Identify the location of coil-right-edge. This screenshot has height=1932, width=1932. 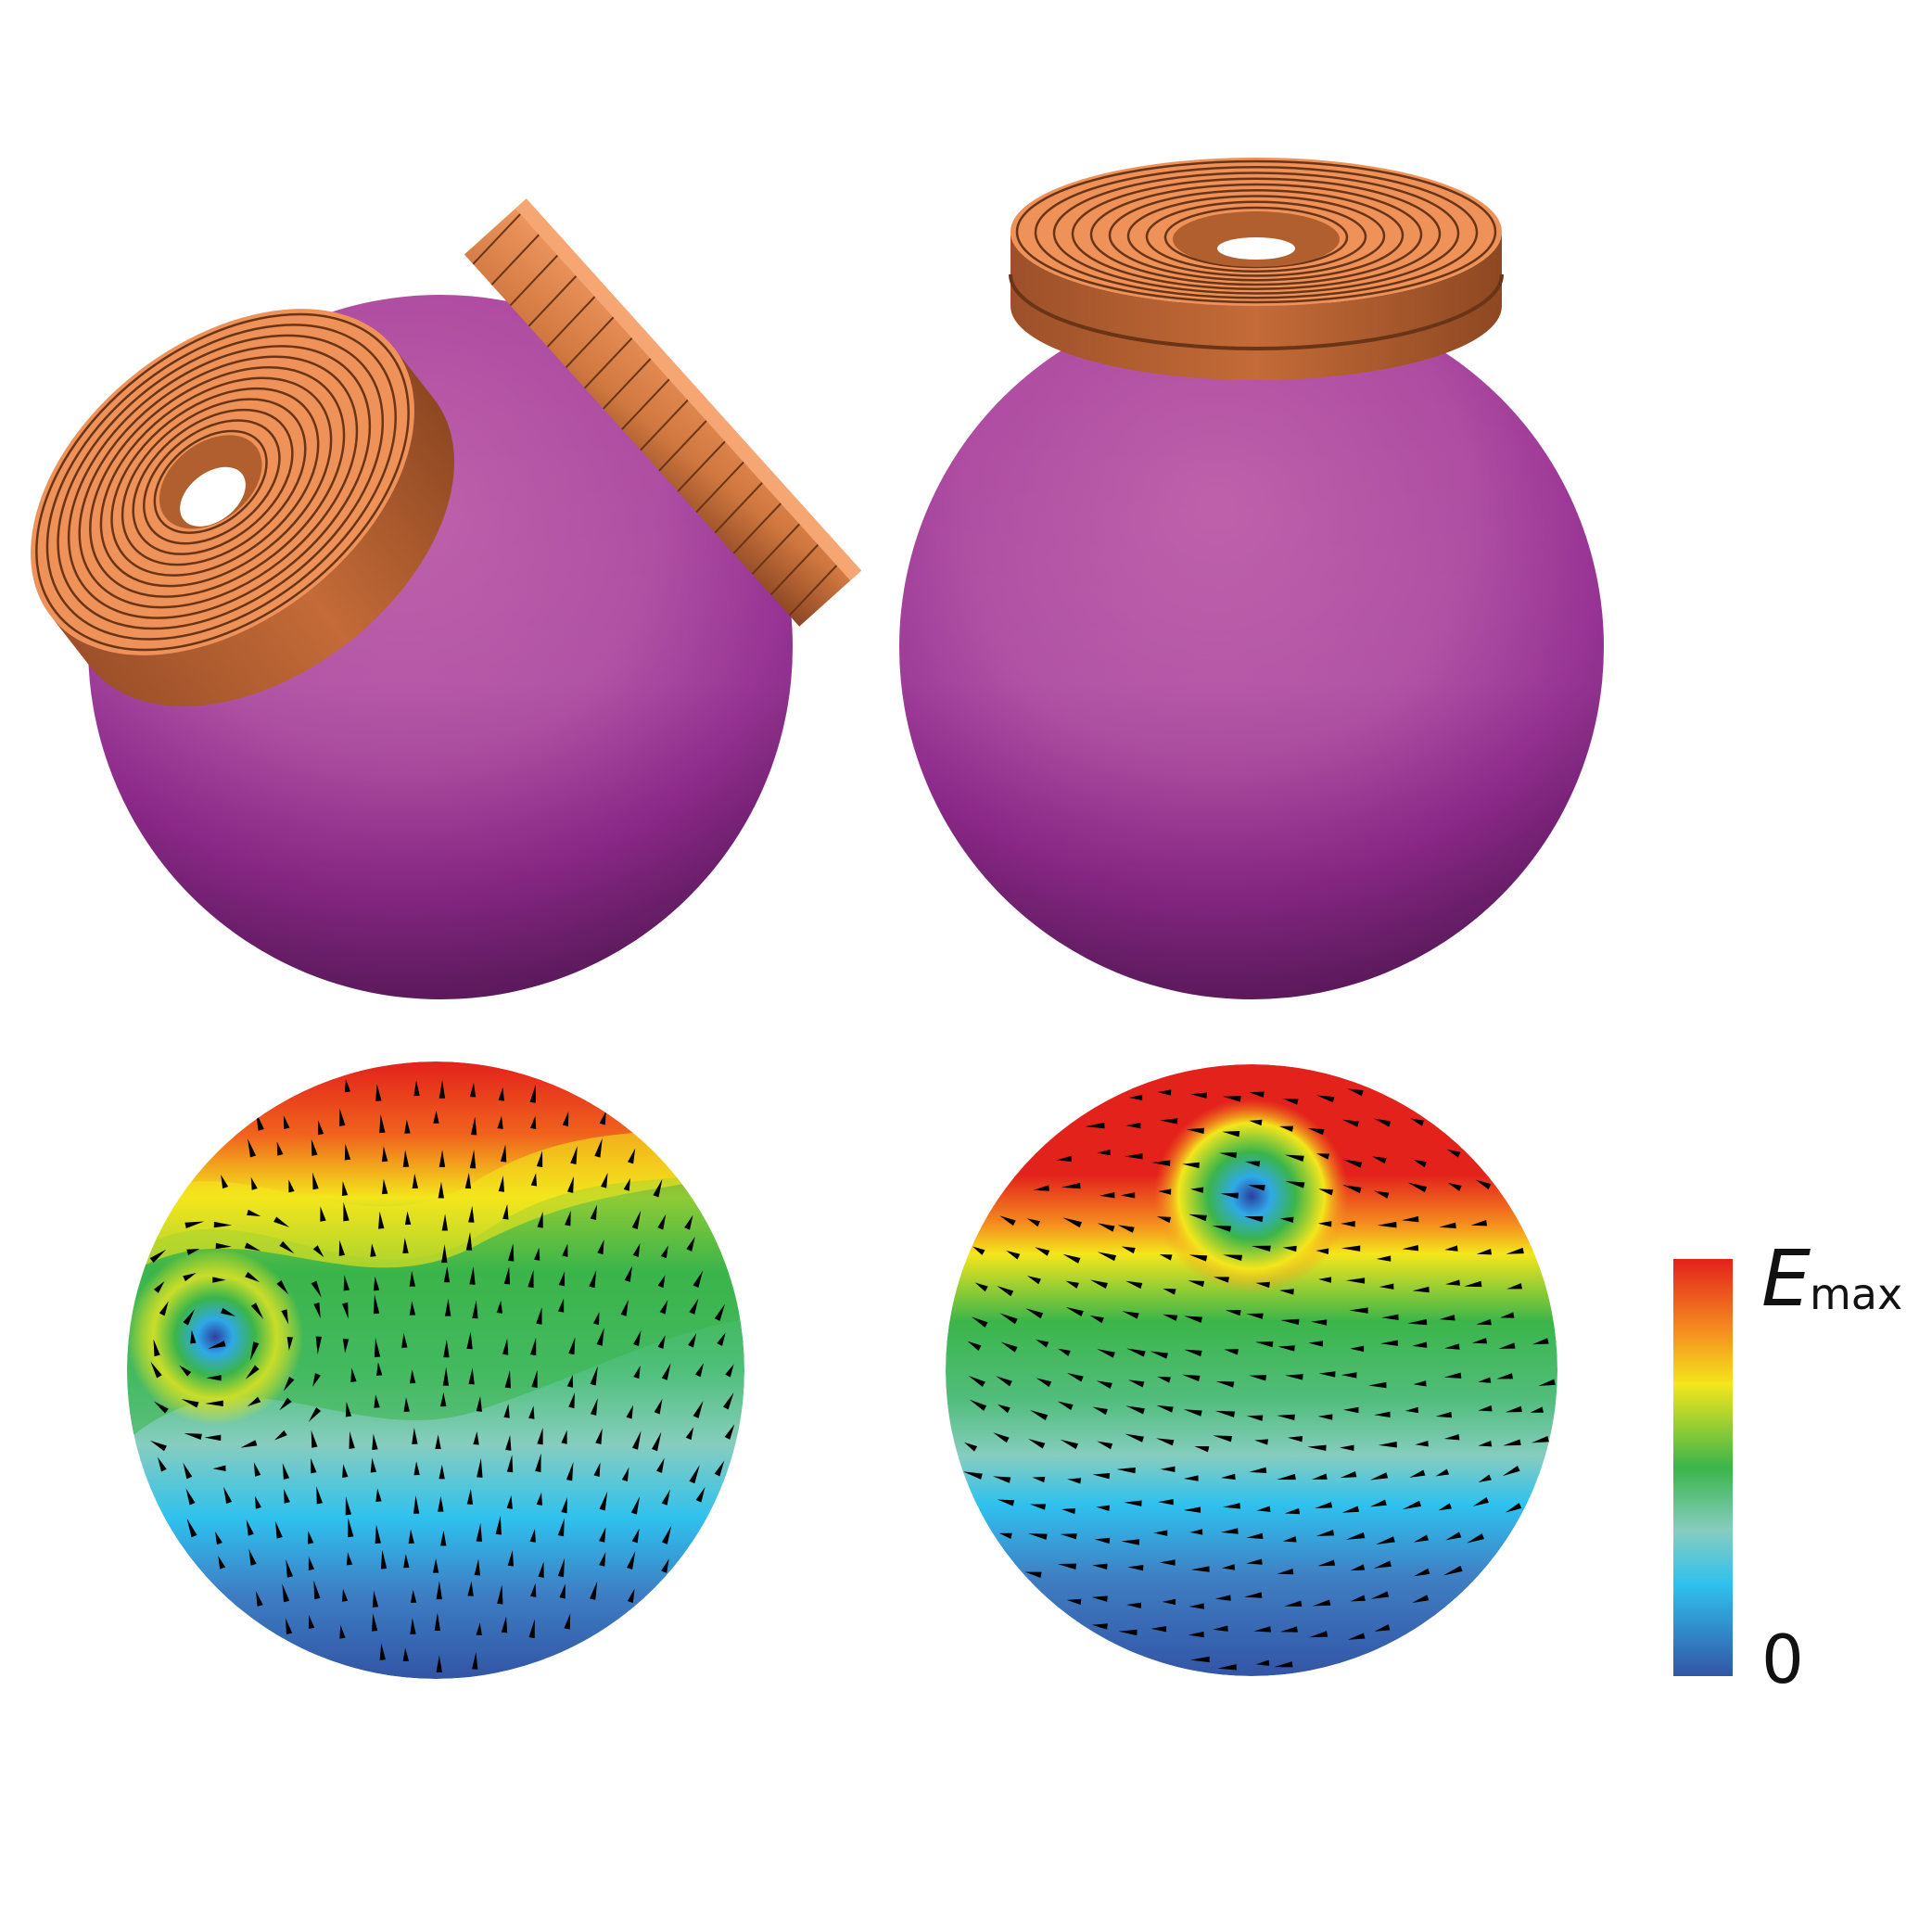
(688, 389).